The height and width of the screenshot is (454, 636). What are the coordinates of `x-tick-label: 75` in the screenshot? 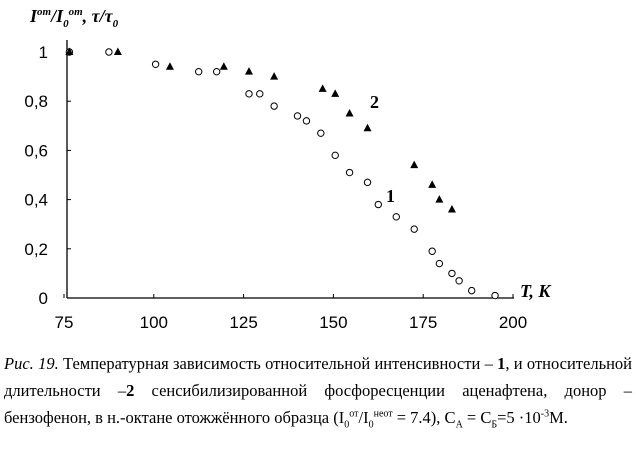 It's located at (64, 322).